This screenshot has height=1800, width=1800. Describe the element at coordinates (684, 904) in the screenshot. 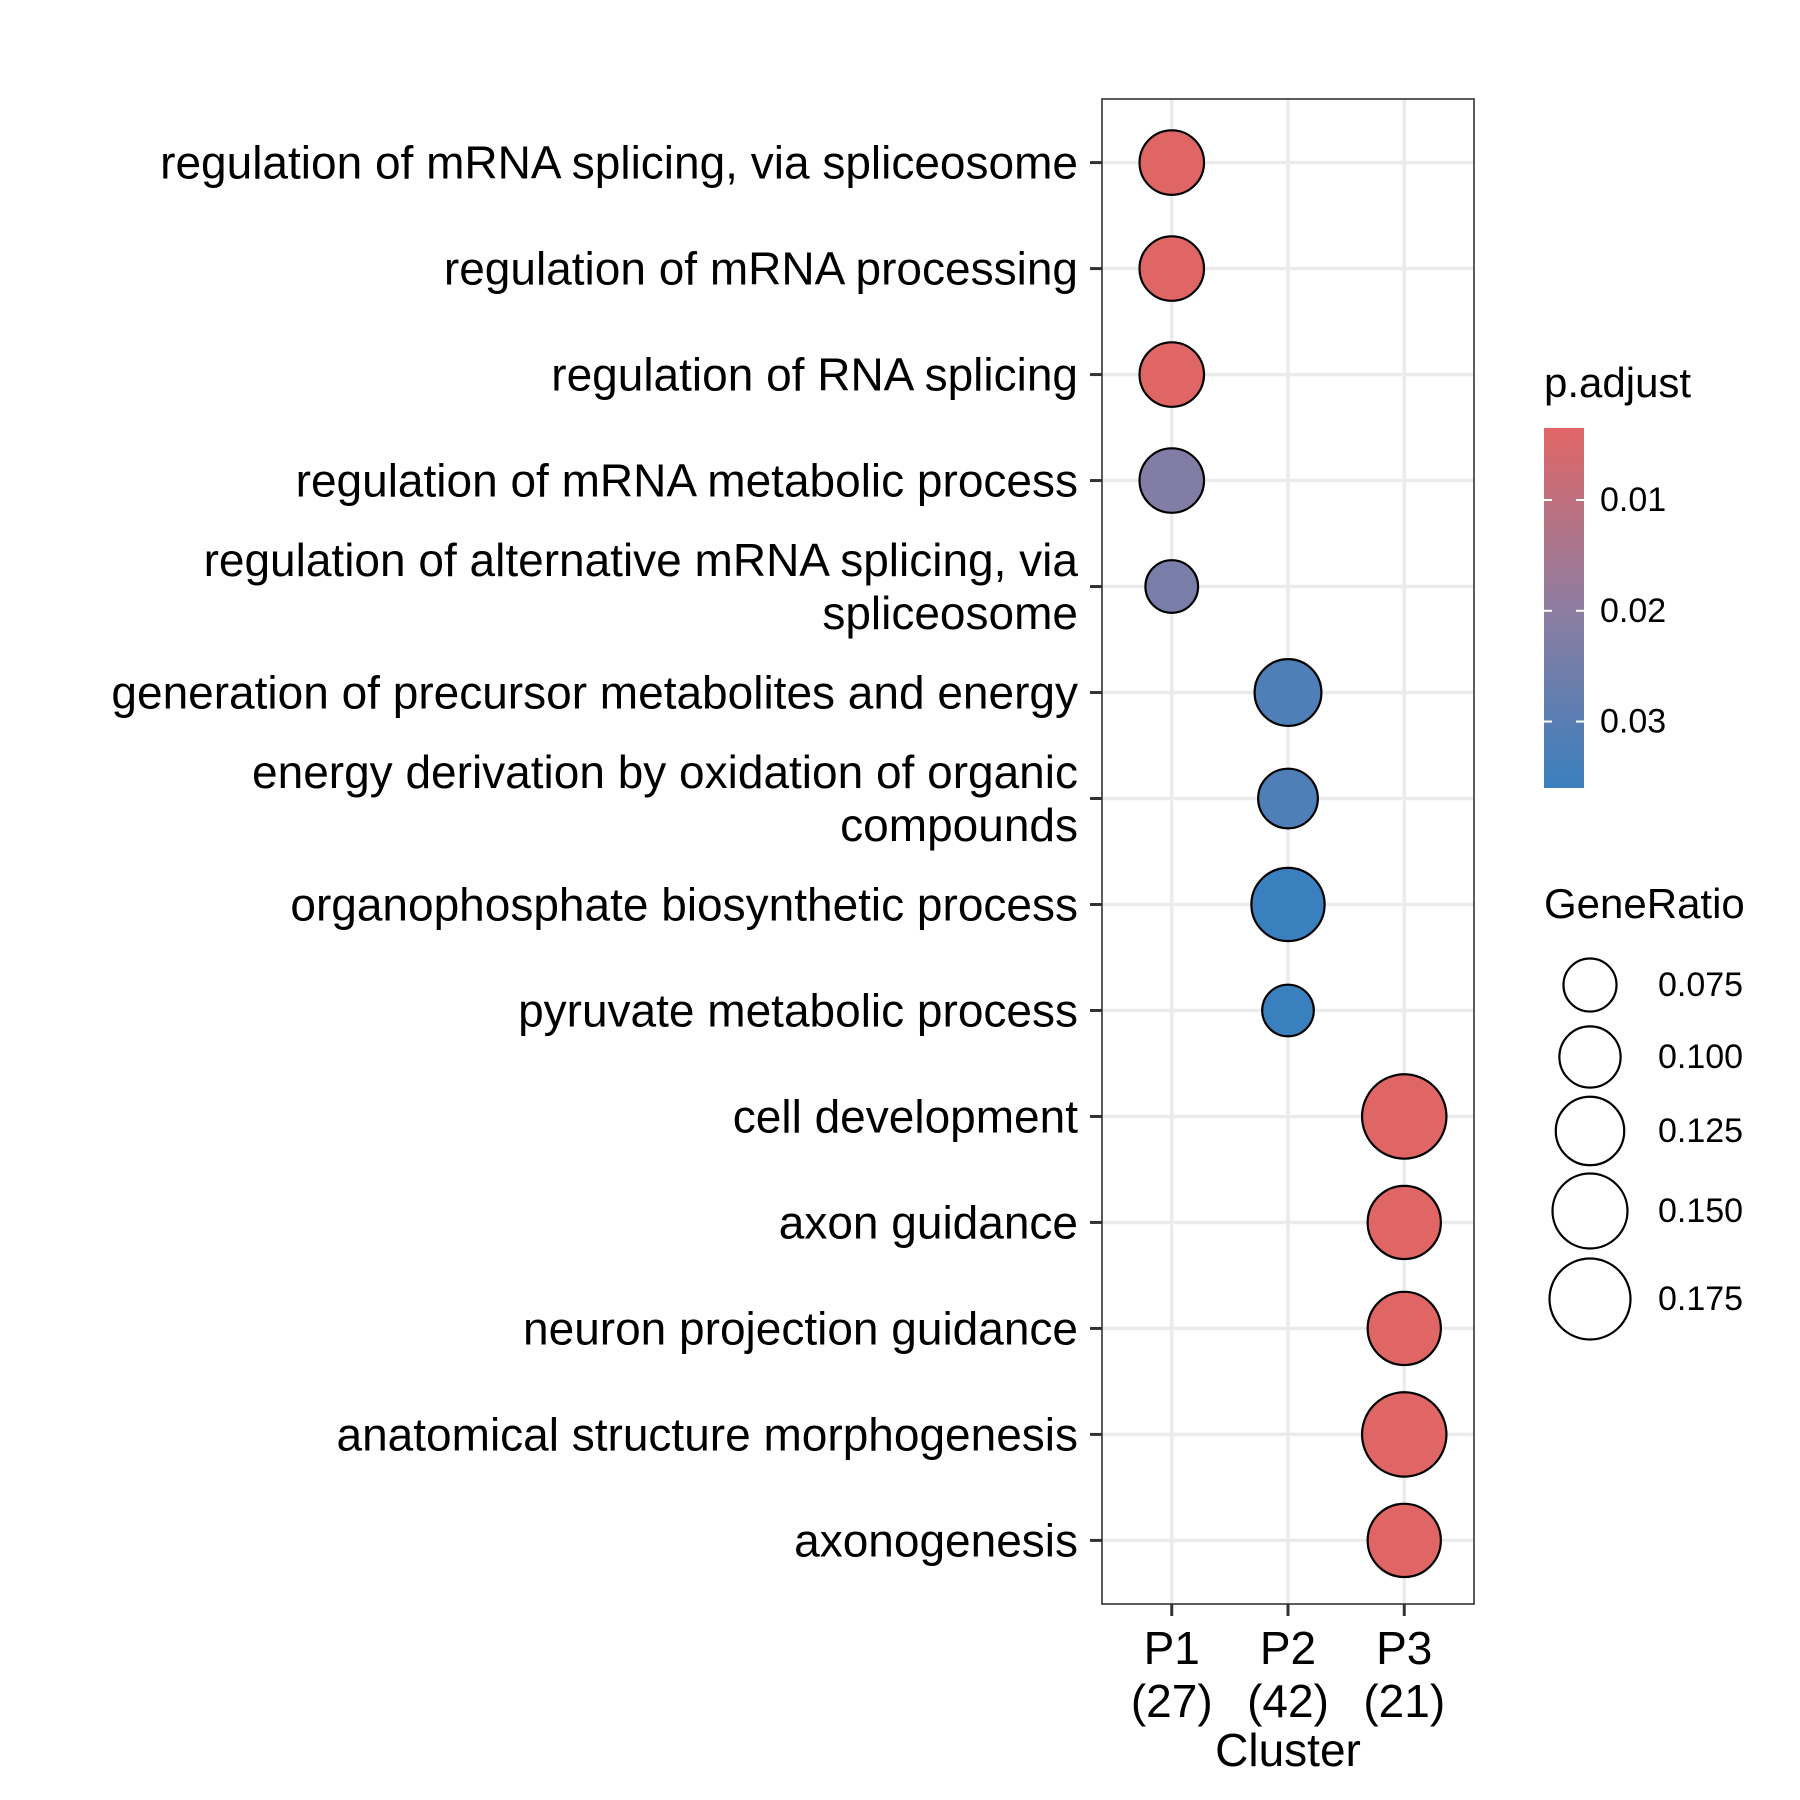

I see `y-axis-term-label: organophosphate biosynthetic process` at that location.